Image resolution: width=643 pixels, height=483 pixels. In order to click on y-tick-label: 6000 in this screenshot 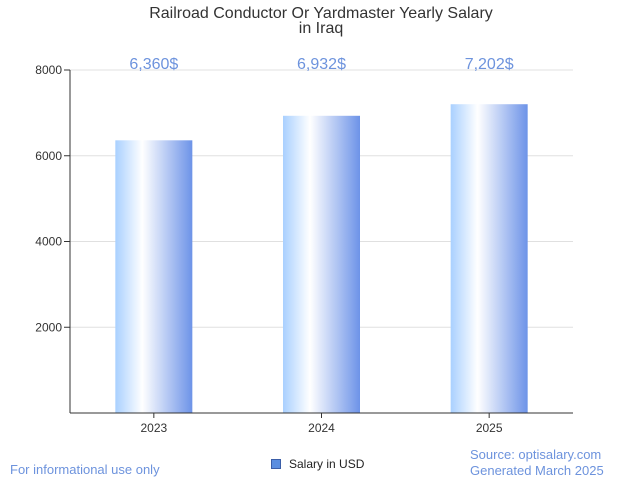, I will do `click(48, 156)`.